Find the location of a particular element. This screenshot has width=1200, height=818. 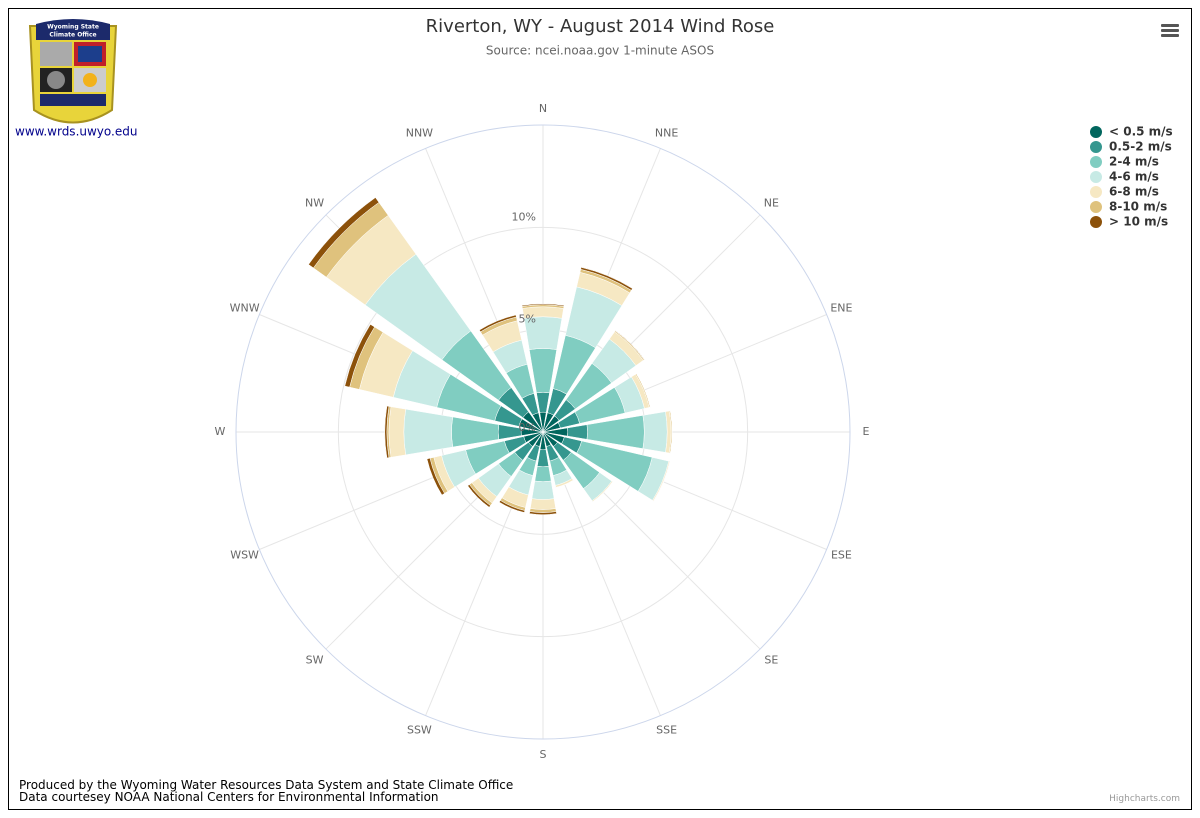

legend-item: 2-4 m/s is located at coordinates (1124, 162).